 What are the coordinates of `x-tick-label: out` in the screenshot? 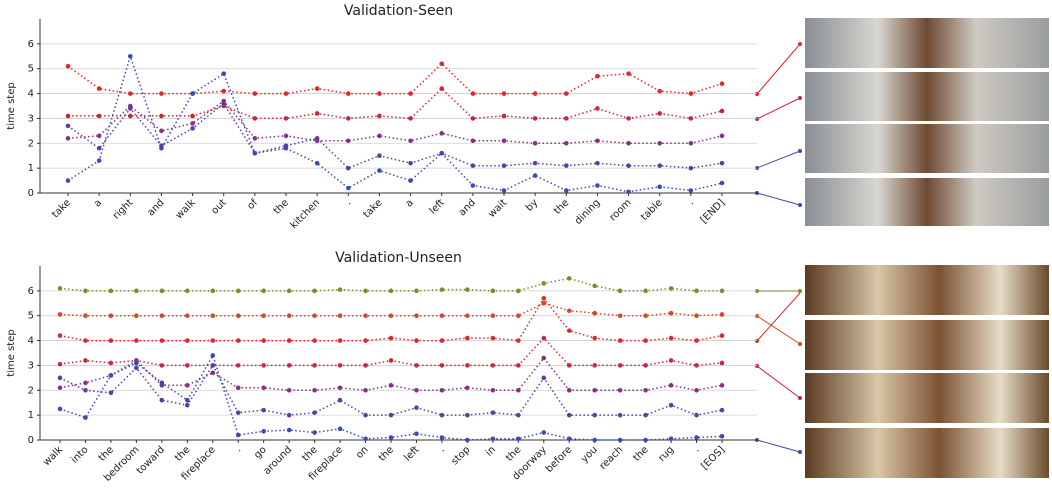 It's located at (218, 206).